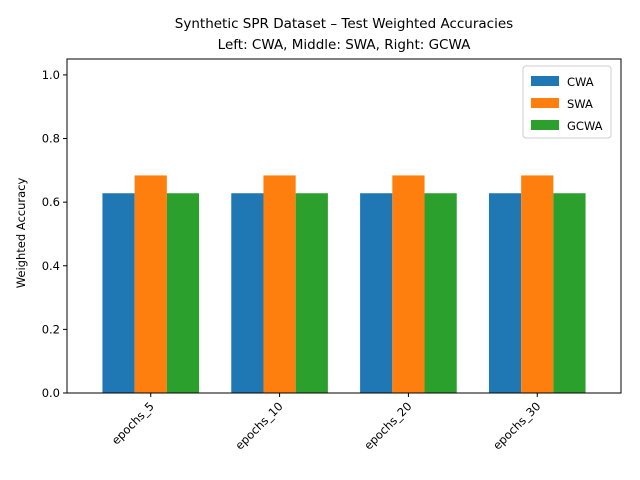 This screenshot has width=640, height=480. I want to click on legend-label-cwa: CWA, so click(580, 82).